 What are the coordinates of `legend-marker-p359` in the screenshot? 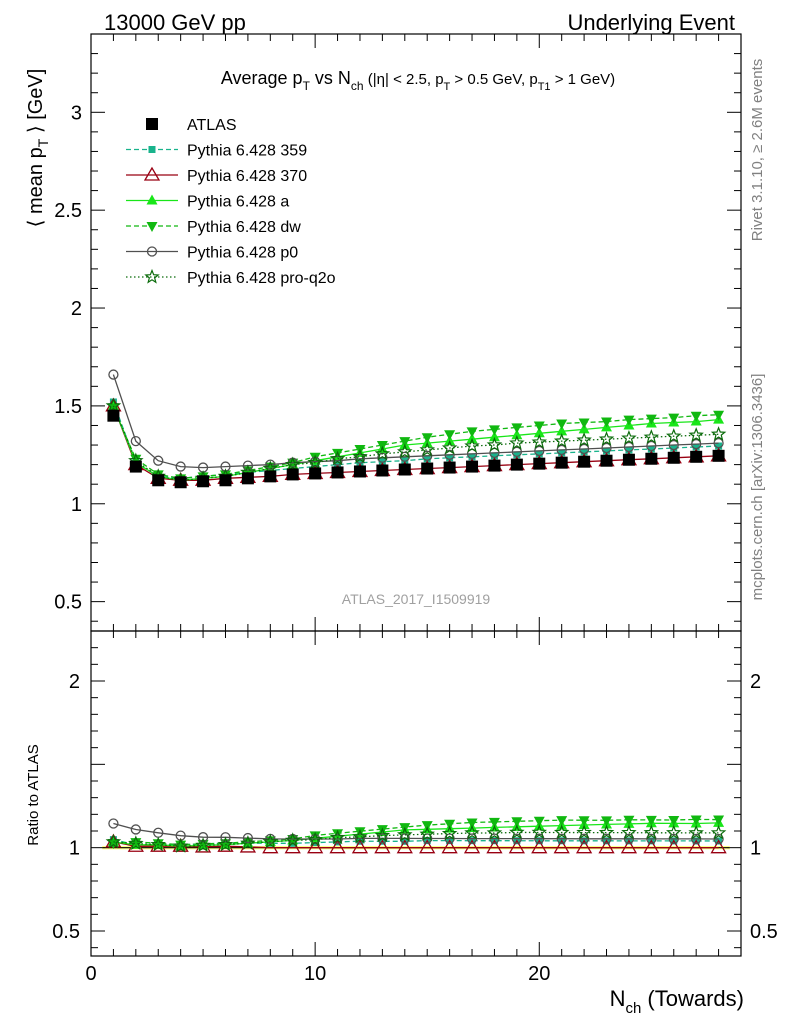 It's located at (152, 149).